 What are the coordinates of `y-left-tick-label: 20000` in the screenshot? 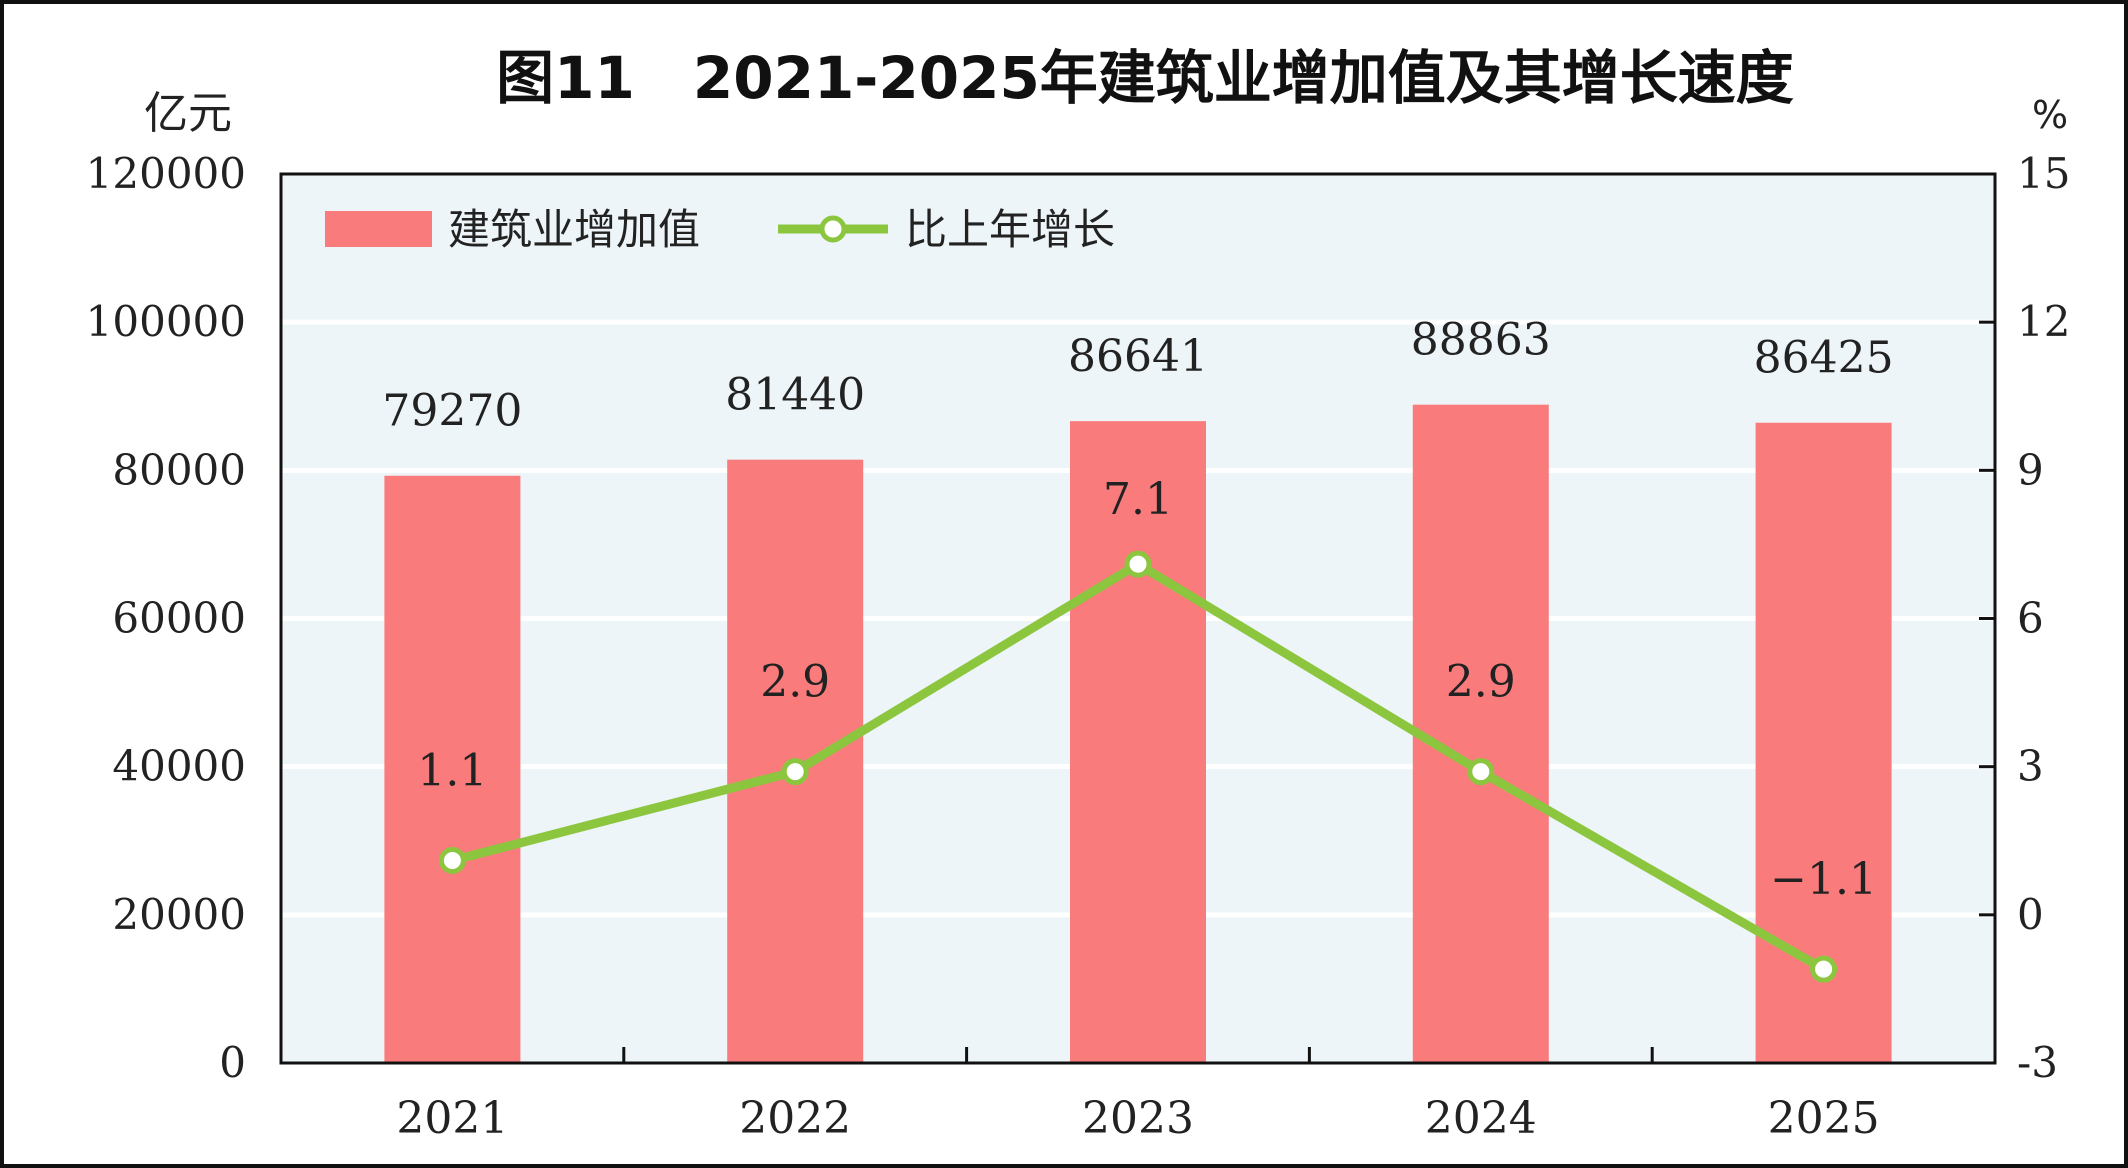 It's located at (179, 914).